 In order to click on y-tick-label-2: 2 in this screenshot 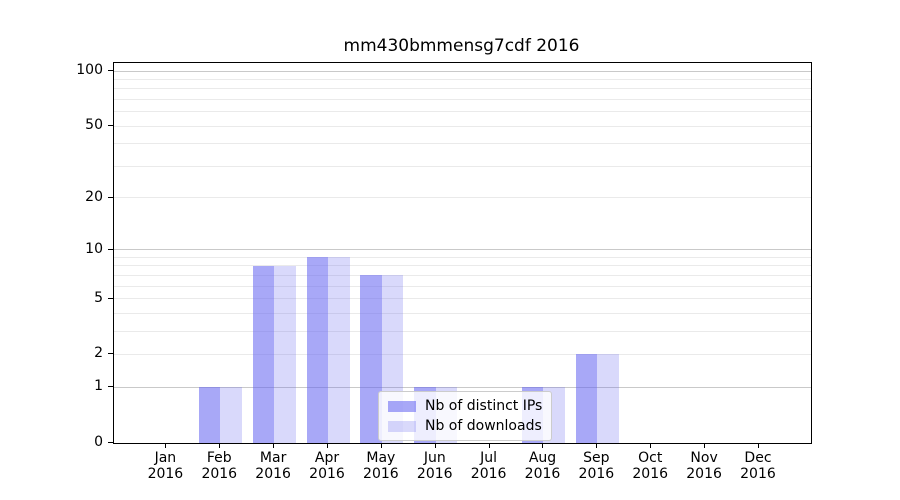, I will do `click(98, 353)`.